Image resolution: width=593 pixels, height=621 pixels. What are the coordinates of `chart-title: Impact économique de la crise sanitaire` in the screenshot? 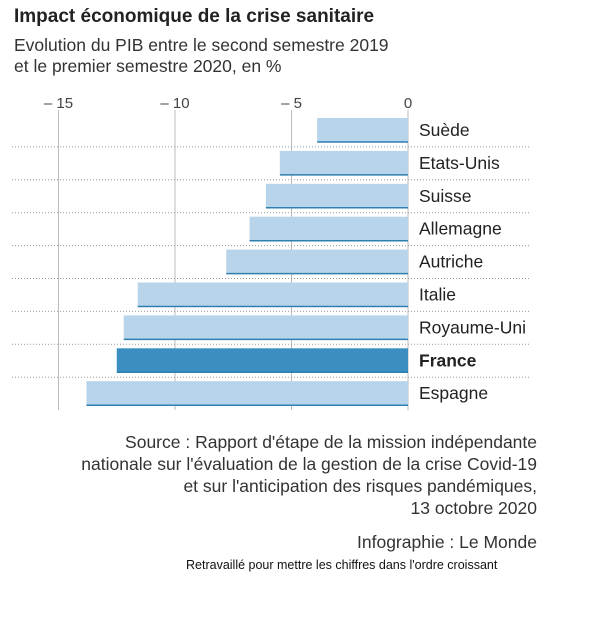 It's located at (194, 16).